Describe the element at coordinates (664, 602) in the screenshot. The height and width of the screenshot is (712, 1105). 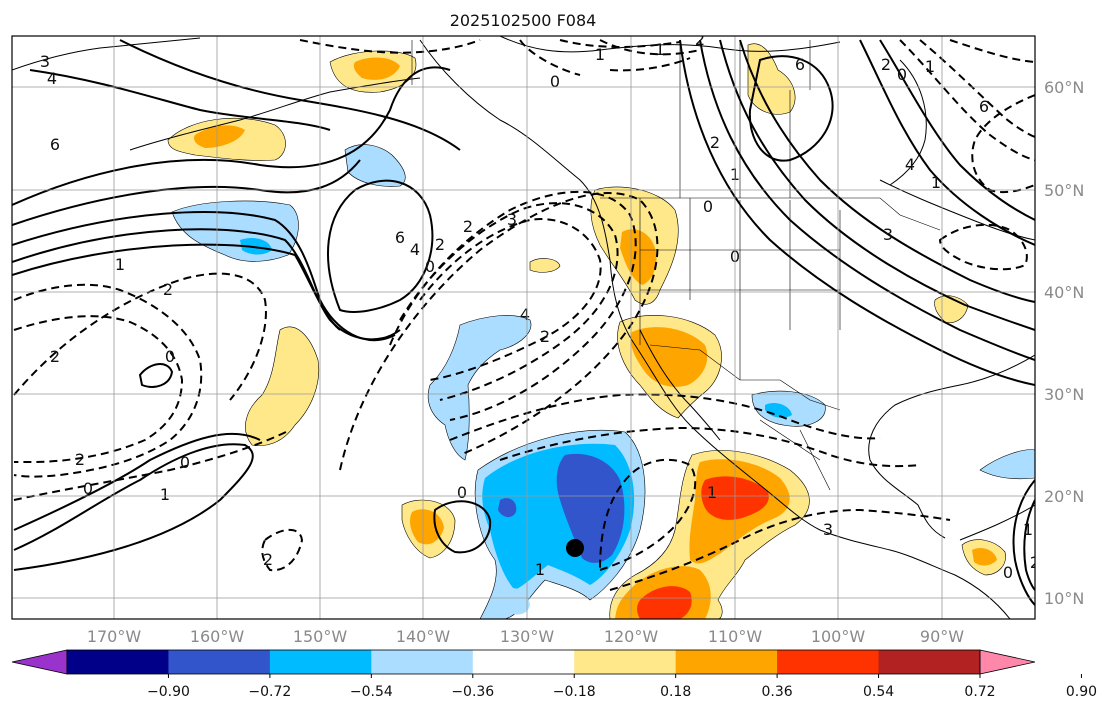
I see `anomaly-region-south-warm-core` at that location.